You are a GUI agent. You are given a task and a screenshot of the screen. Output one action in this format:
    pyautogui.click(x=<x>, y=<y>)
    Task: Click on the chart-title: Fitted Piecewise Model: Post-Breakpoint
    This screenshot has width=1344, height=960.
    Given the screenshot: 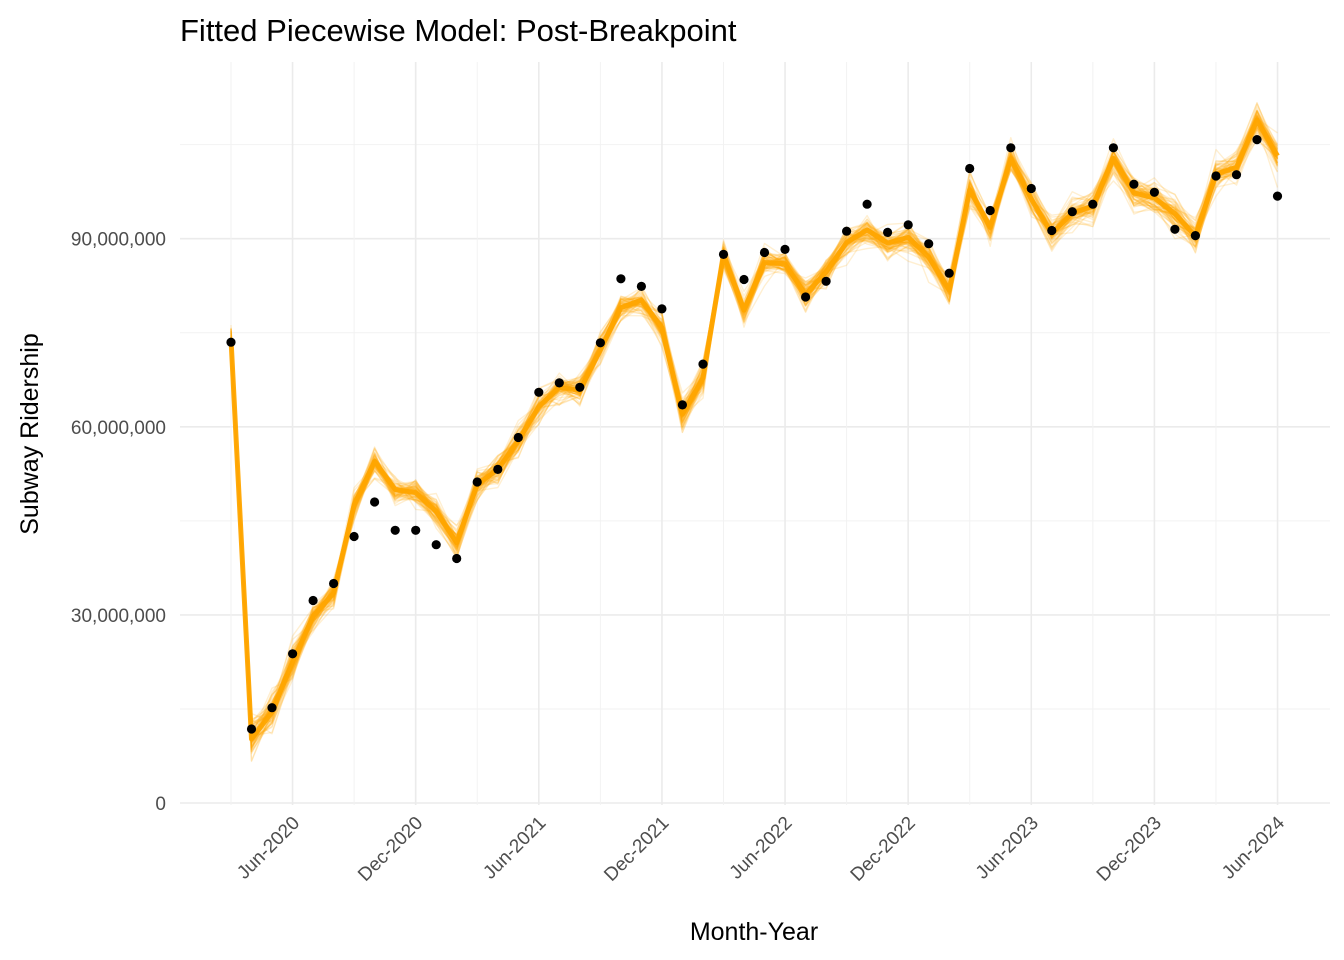 What is the action you would take?
    pyautogui.click(x=458, y=30)
    